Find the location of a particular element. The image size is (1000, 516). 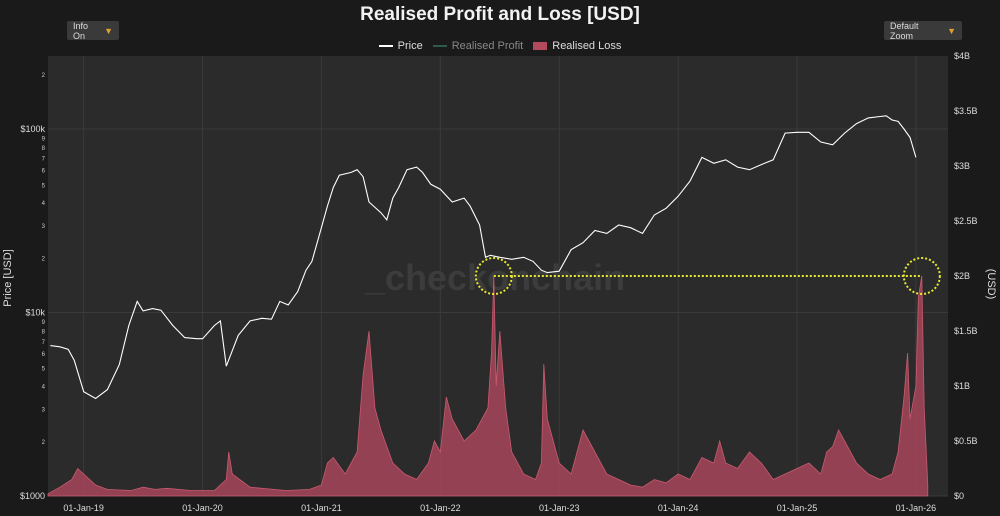

info-toggle-label: Info On is located at coordinates (81, 30).